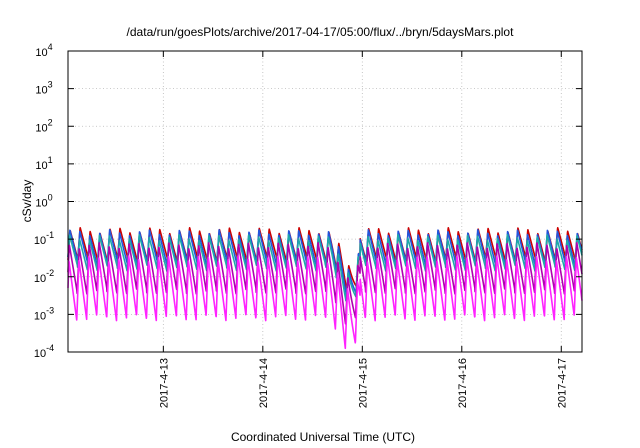  Describe the element at coordinates (44, 238) in the screenshot. I see `y-tick-label: 10⁻¹` at that location.